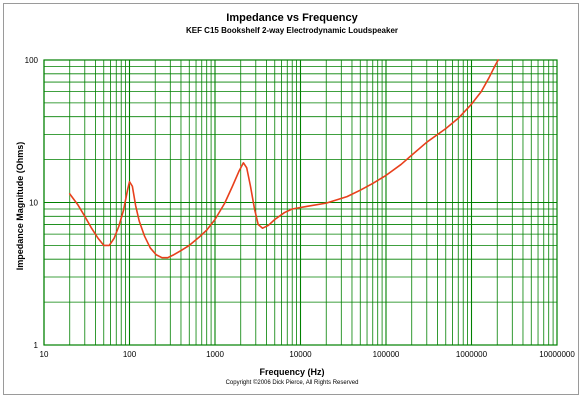 Image resolution: width=584 pixels, height=400 pixels. Describe the element at coordinates (292, 18) in the screenshot. I see `chart-title: Impedance vs Frequency` at that location.